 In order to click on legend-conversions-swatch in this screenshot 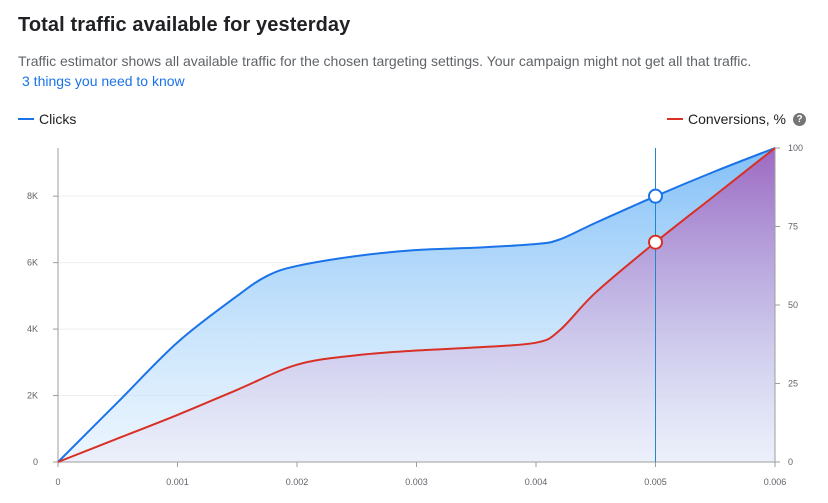, I will do `click(674, 119)`.